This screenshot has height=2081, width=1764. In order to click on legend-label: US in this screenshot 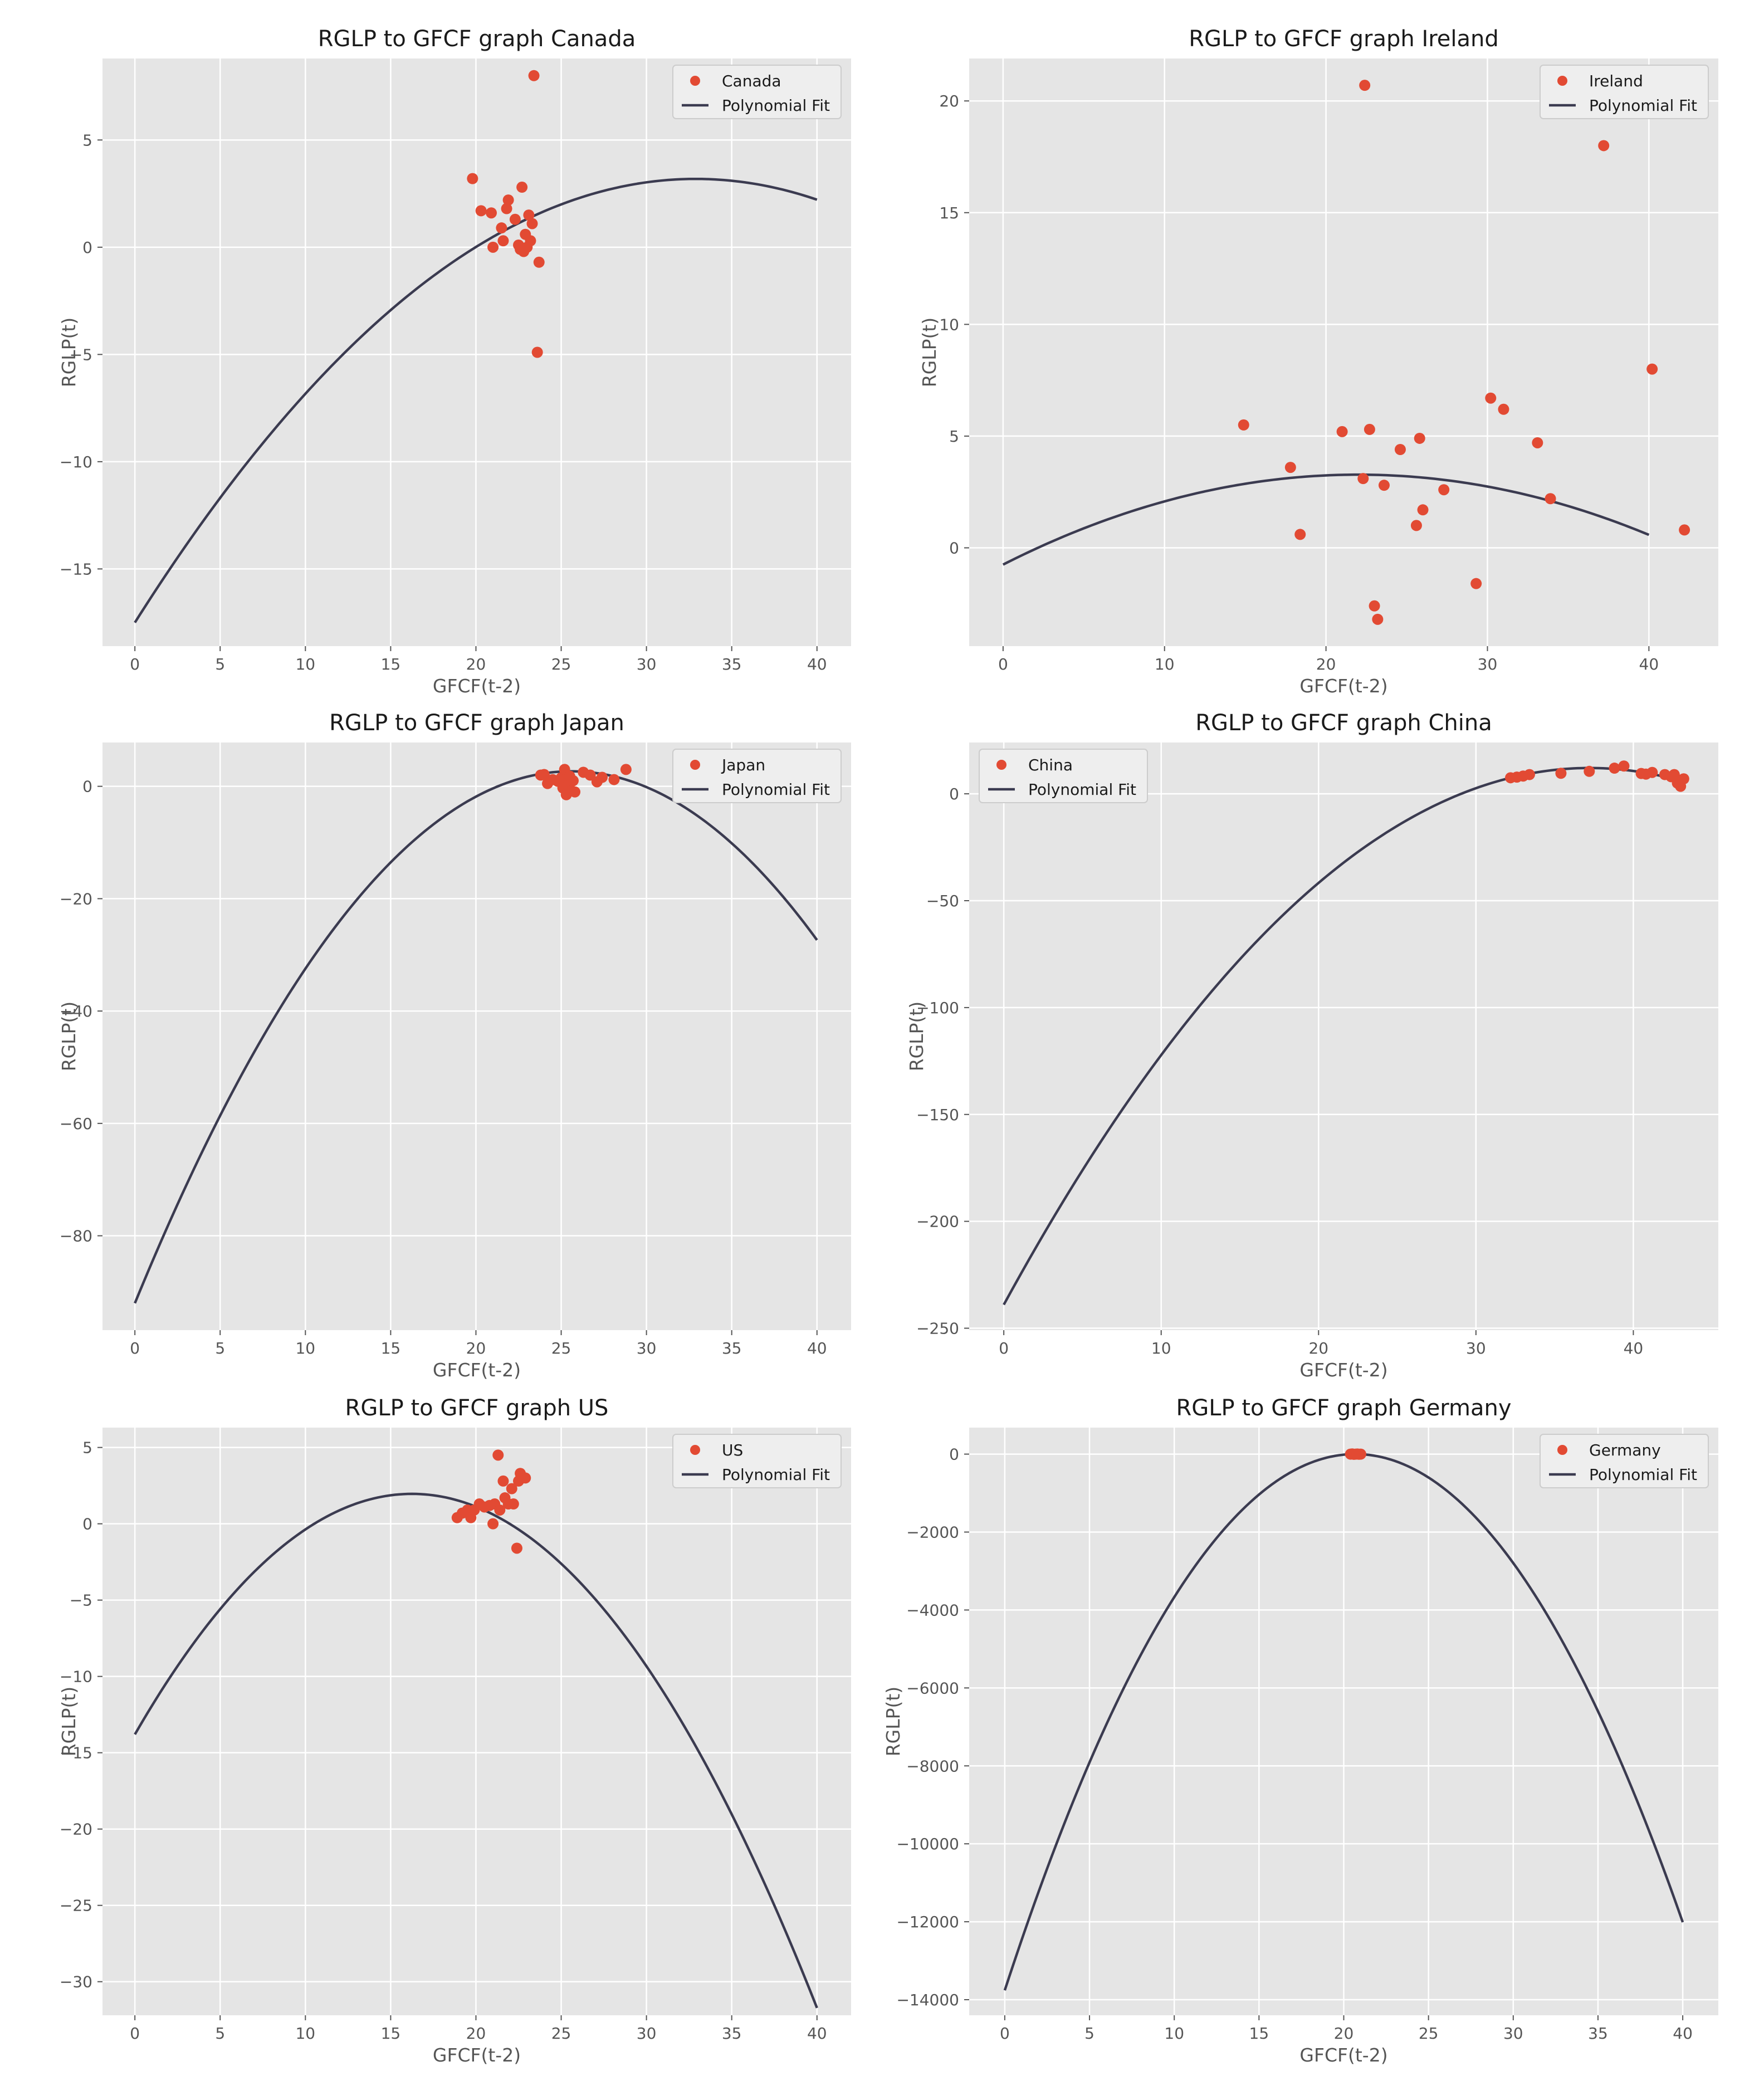, I will do `click(732, 1450)`.